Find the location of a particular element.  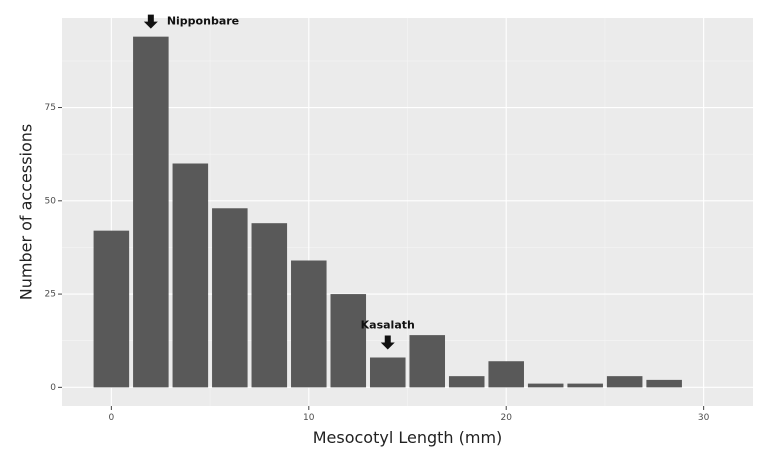

x-tick-label: 10 is located at coordinates (309, 418).